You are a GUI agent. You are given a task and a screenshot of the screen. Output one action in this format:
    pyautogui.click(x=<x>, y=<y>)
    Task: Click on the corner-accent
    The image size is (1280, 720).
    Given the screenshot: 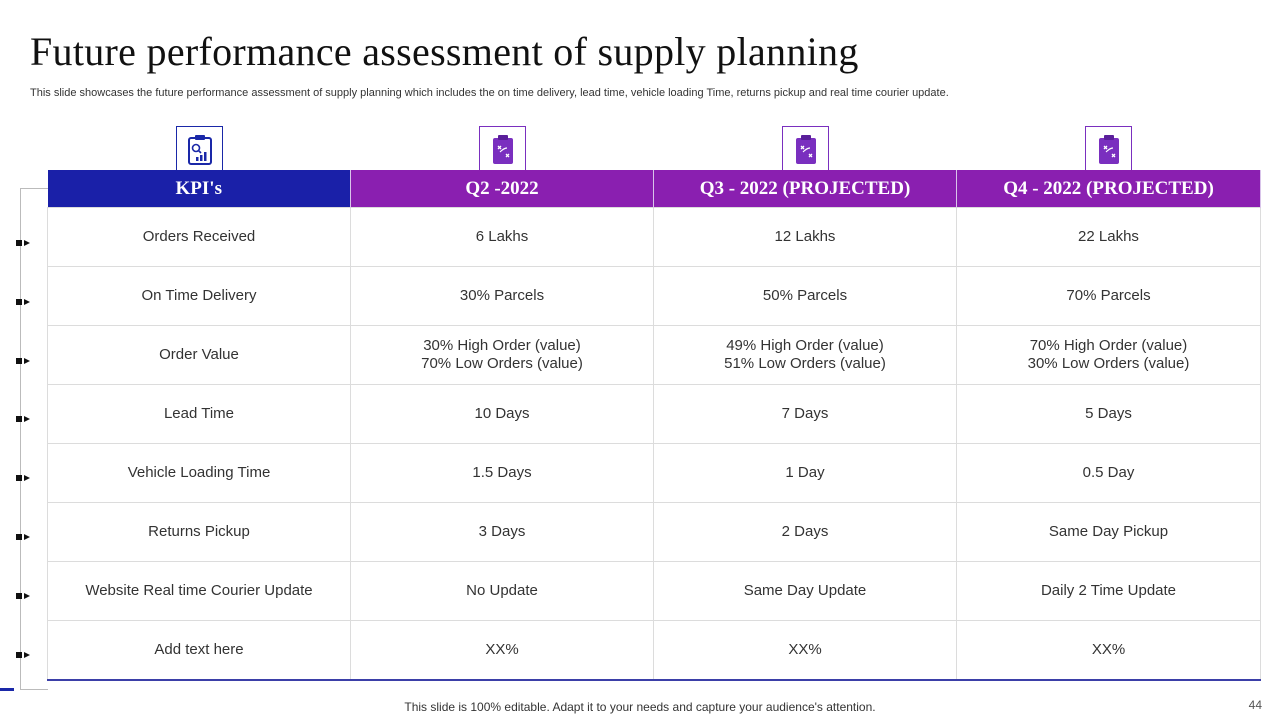 What is the action you would take?
    pyautogui.click(x=7, y=689)
    